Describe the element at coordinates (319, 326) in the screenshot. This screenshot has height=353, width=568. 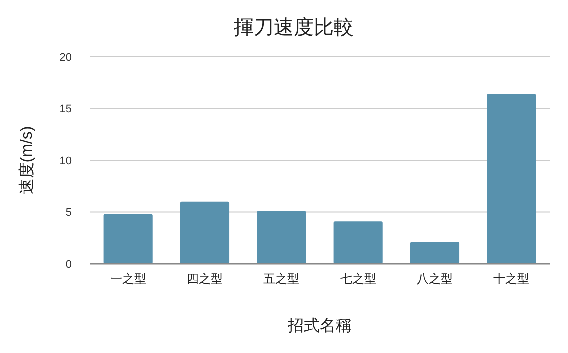
I see `x-axis-title: 招式名稱` at that location.